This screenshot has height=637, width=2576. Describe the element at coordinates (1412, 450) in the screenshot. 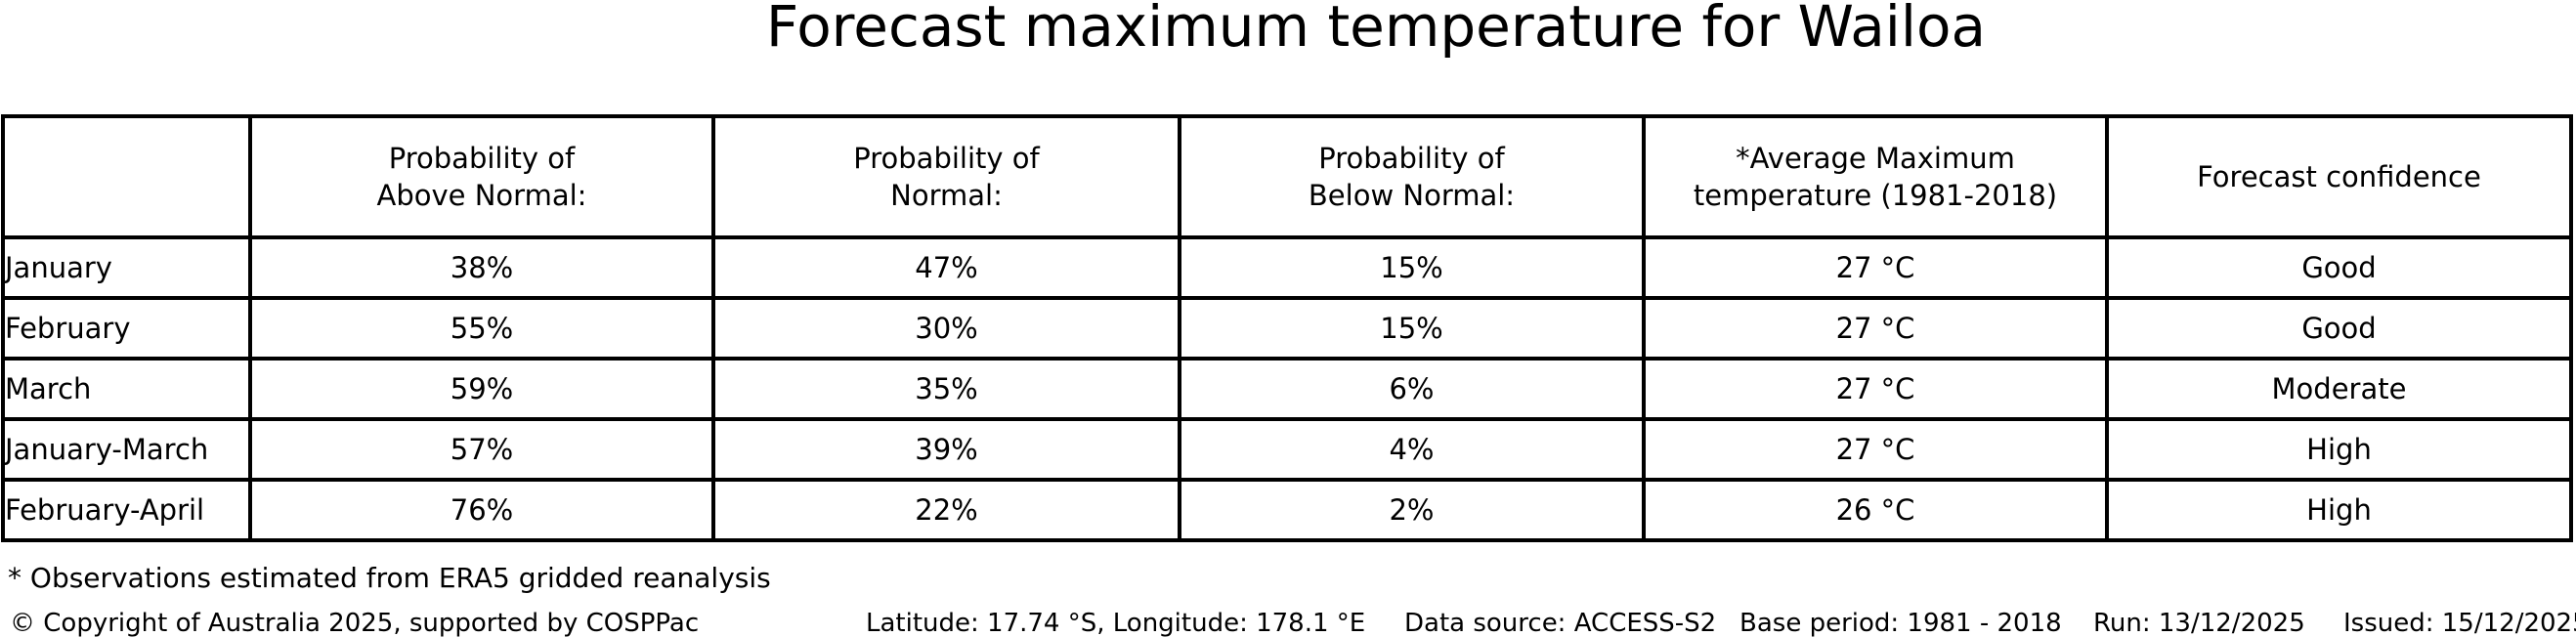

I see `cell-below-normal: 4%` at that location.